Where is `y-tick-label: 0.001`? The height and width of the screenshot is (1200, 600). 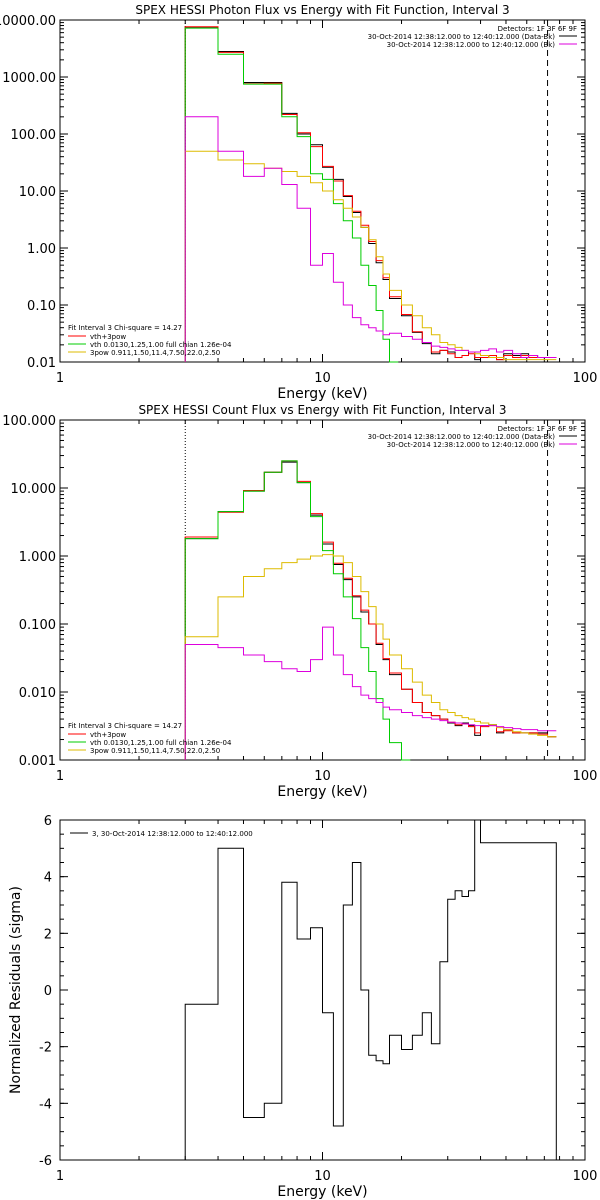
y-tick-label: 0.001 is located at coordinates (37, 761).